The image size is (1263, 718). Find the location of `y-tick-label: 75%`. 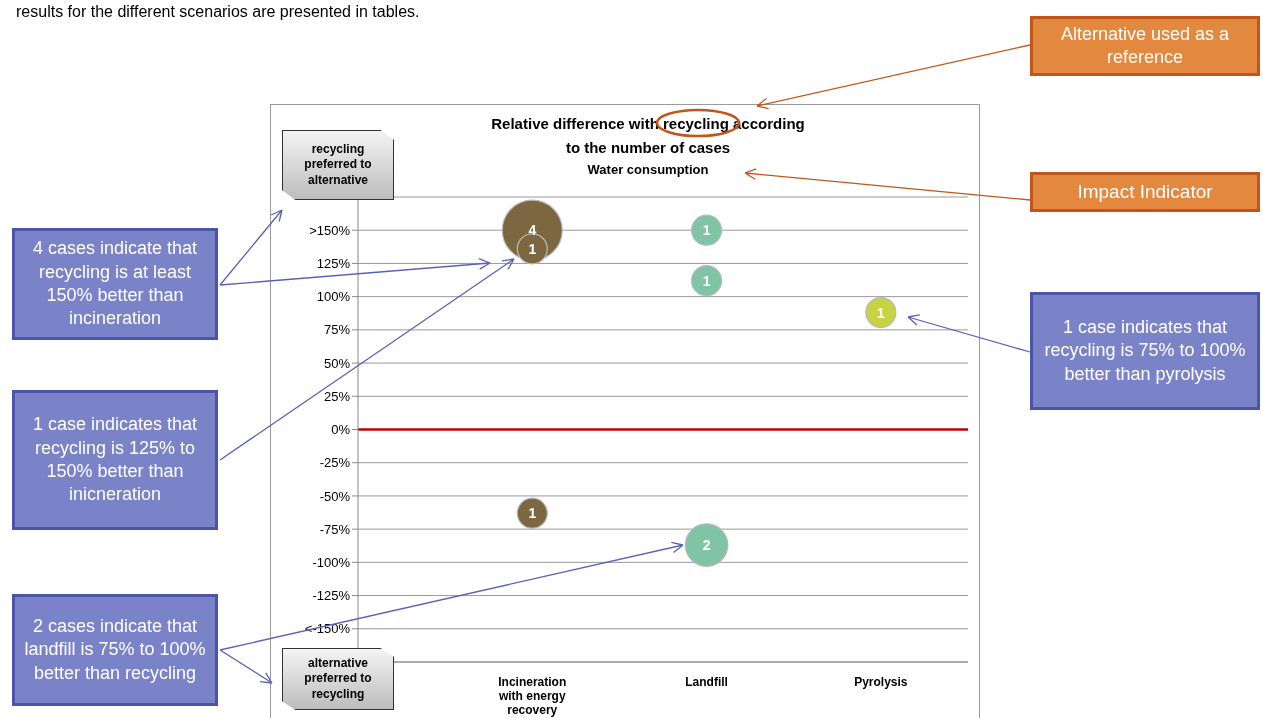

y-tick-label: 75% is located at coordinates (337, 330).